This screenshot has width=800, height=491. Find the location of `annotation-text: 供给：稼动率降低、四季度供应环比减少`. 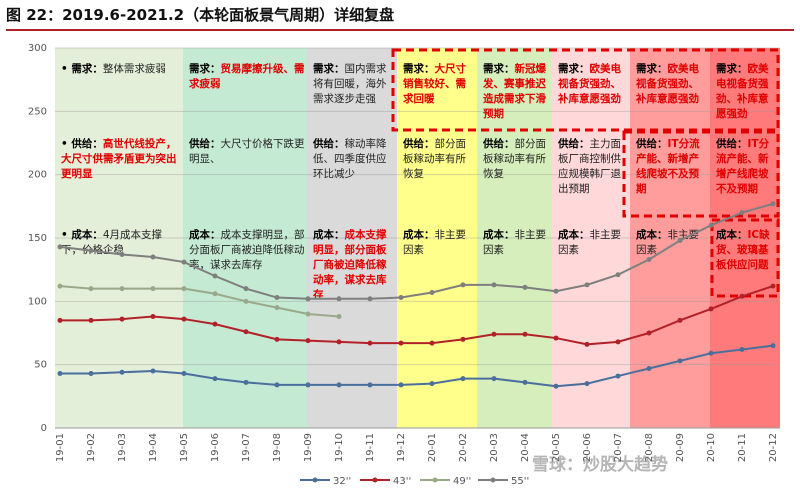

annotation-text: 供给：稼动率降低、四季度供应环比减少 is located at coordinates (352, 159).